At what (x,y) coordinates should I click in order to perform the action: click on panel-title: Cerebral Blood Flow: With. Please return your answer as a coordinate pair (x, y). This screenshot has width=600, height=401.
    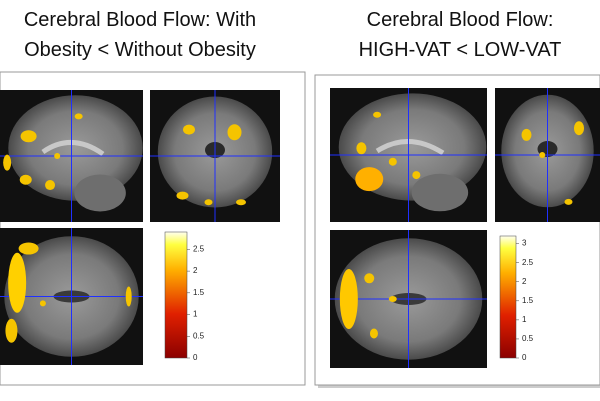
    Looking at the image, I should click on (140, 20).